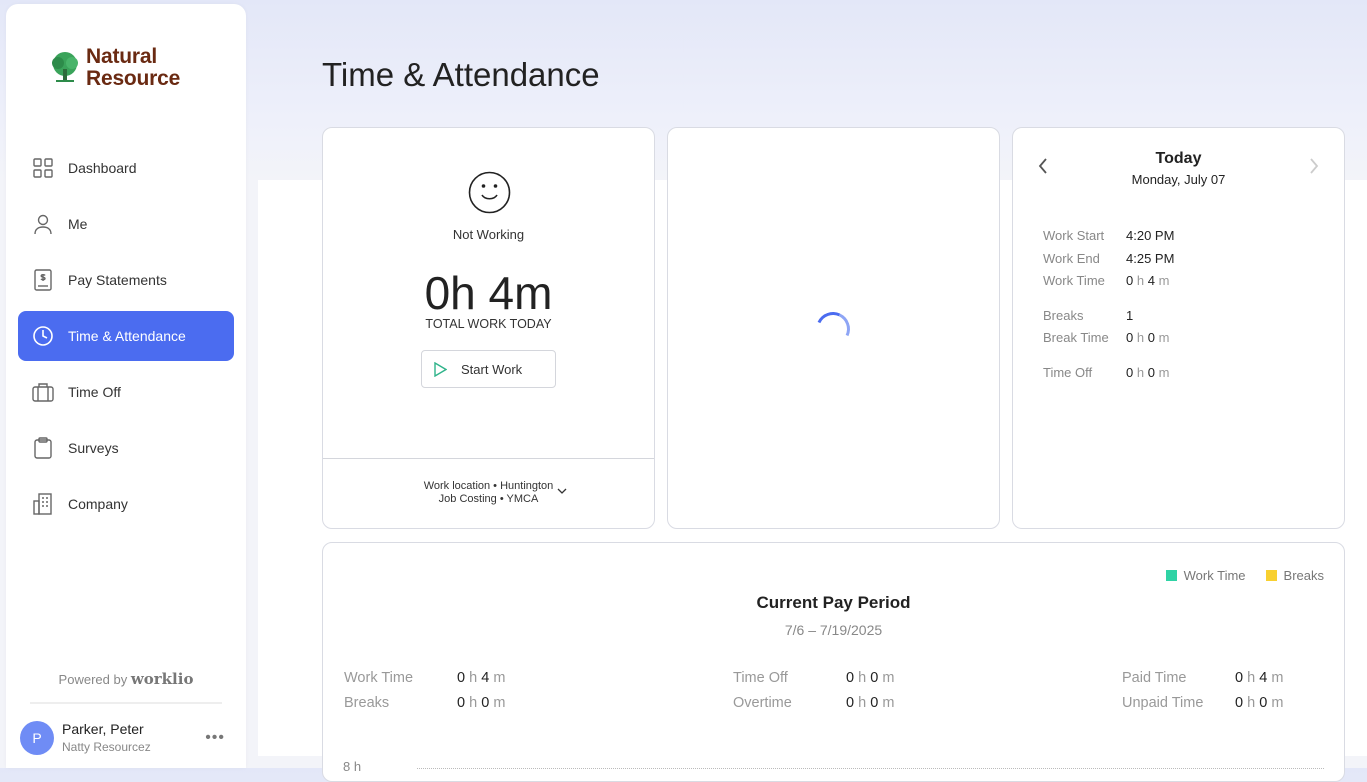 This screenshot has height=782, width=1367. Describe the element at coordinates (488, 499) in the screenshot. I see `job-costing: Job Costing • YMCA` at that location.